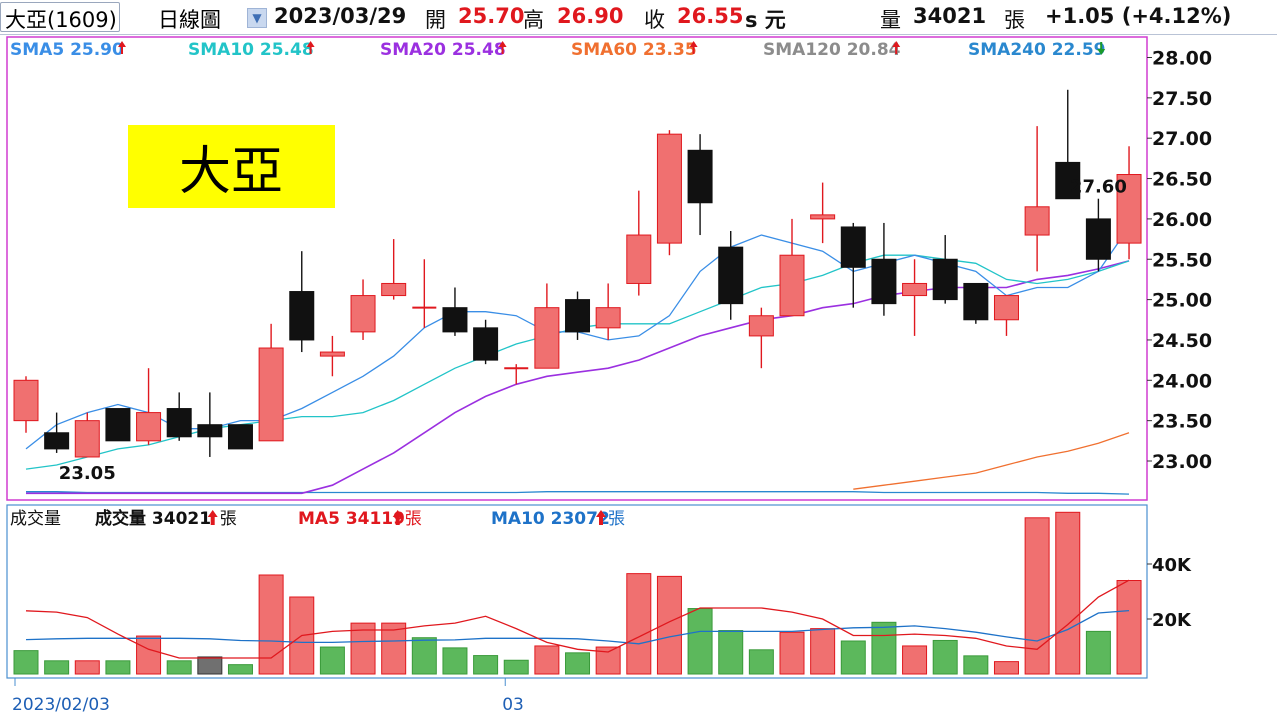 The height and width of the screenshot is (723, 1277). Describe the element at coordinates (1098, 187) in the screenshot. I see `high-price-annotation: 27.60` at that location.